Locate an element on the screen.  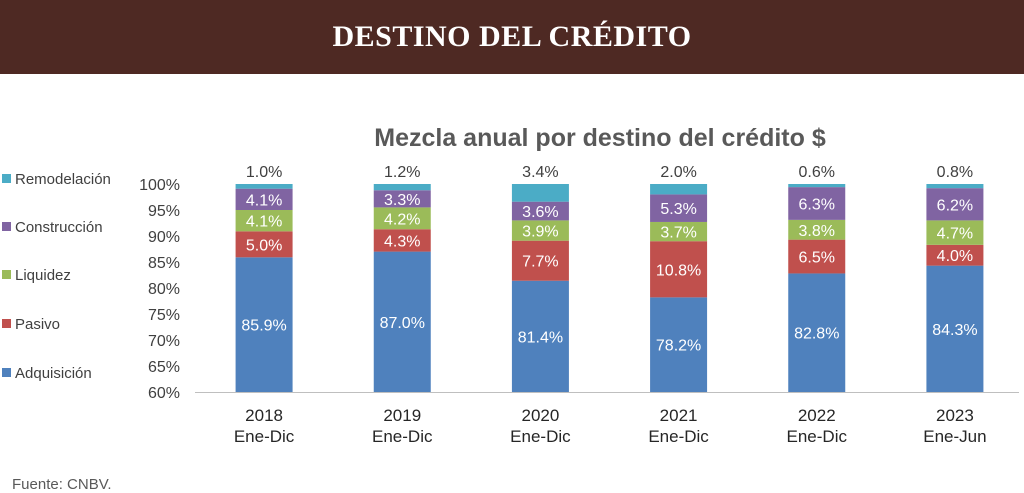
y-tick-label: 65% is located at coordinates (164, 367).